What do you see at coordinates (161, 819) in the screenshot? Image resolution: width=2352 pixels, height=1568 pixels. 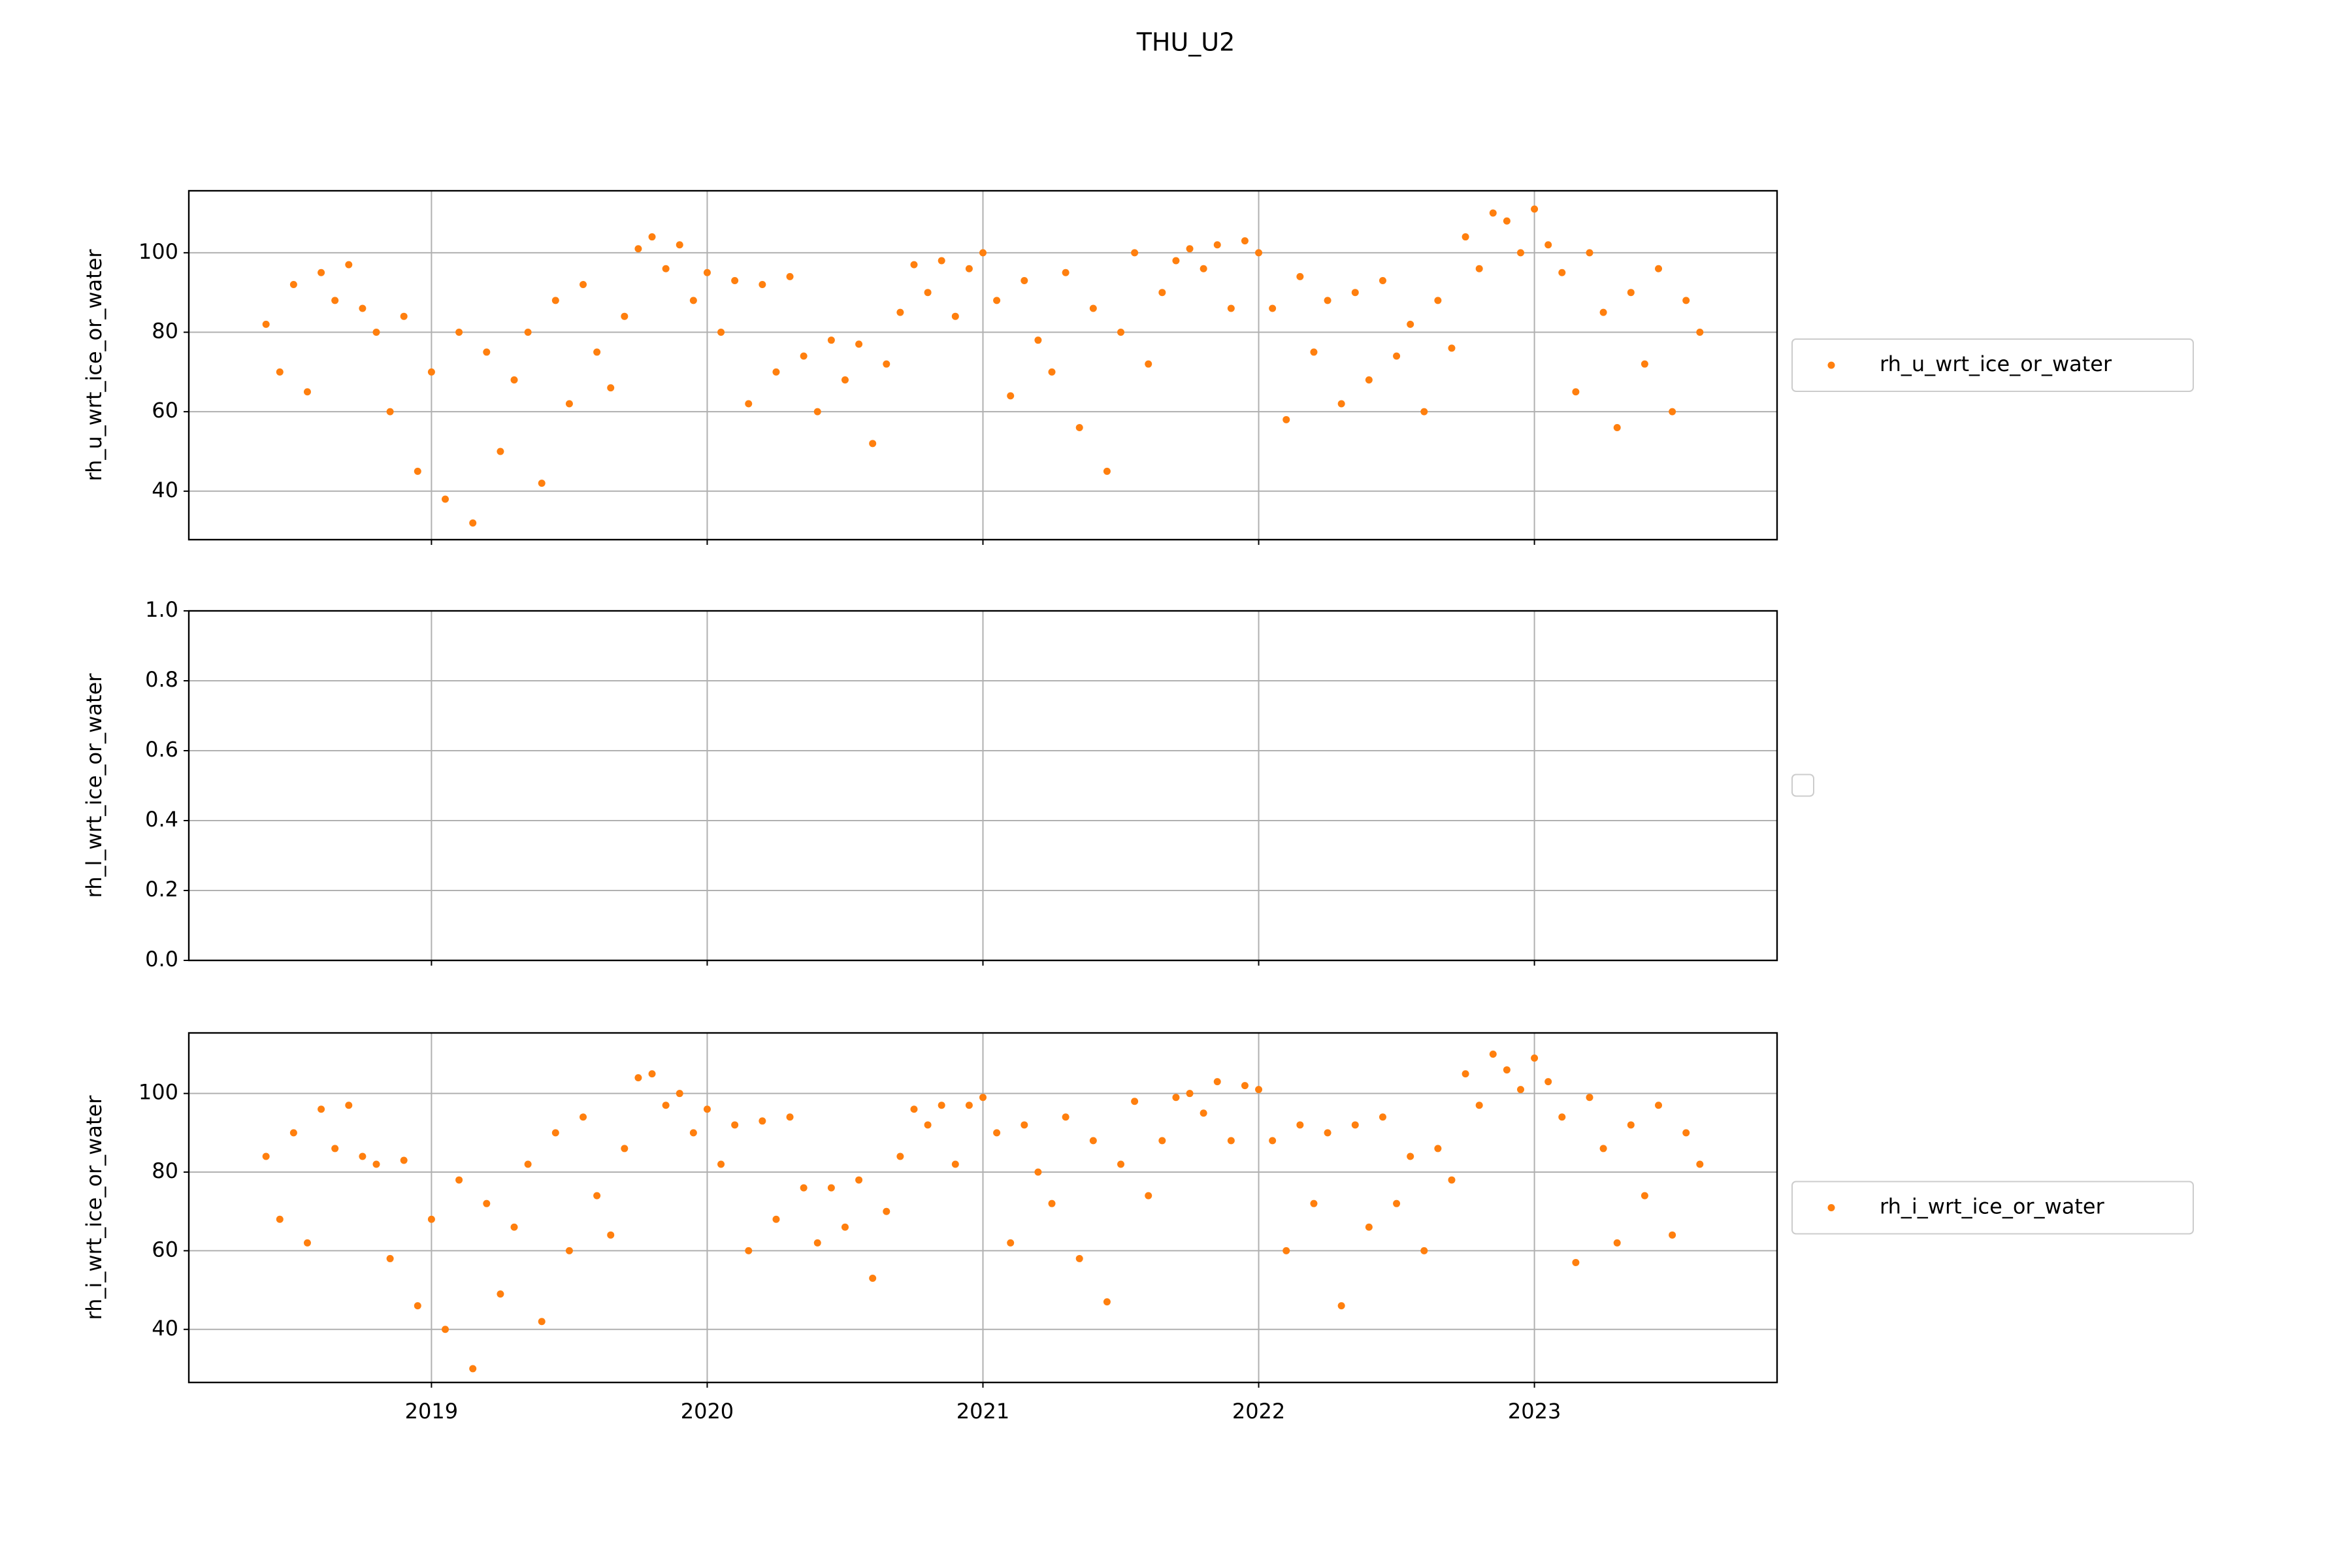 I see `y-tick-label: 0.4` at bounding box center [161, 819].